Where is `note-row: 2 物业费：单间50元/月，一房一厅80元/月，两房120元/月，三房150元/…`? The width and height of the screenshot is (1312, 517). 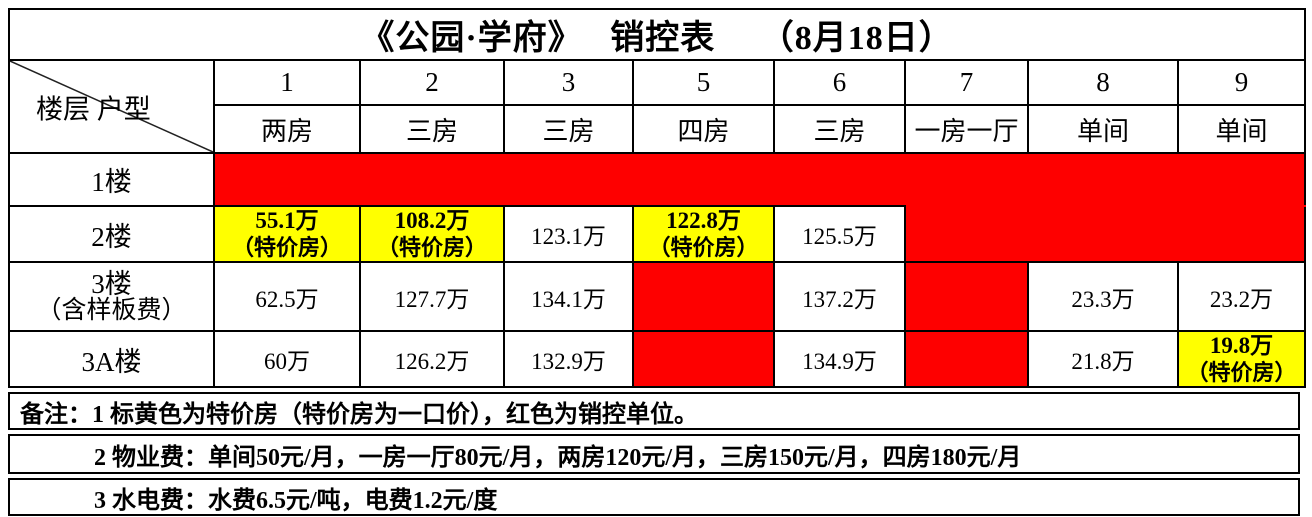
note-row: 2 物业费：单间50元/月，一房一厅80元/月，两房120元/月，三房150元/… is located at coordinates (654, 454).